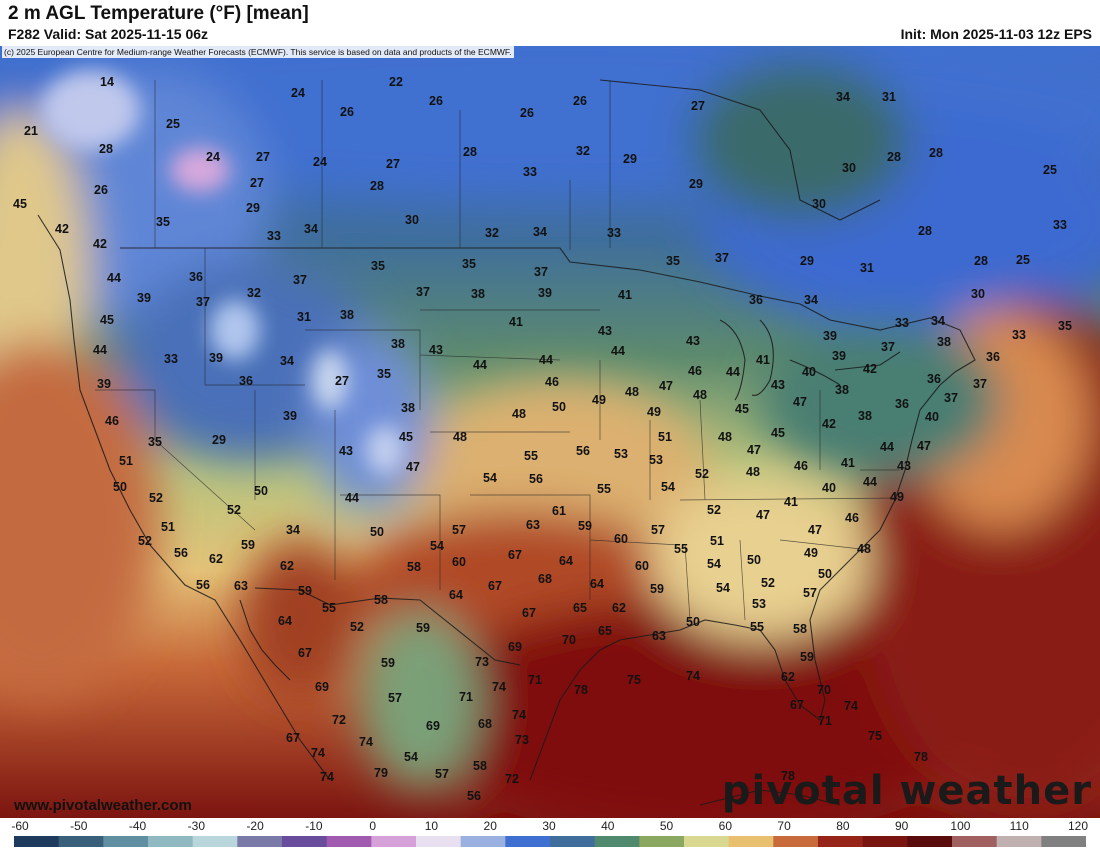 The image size is (1100, 850). What do you see at coordinates (552, 382) in the screenshot?
I see `temperature-label: 46` at bounding box center [552, 382].